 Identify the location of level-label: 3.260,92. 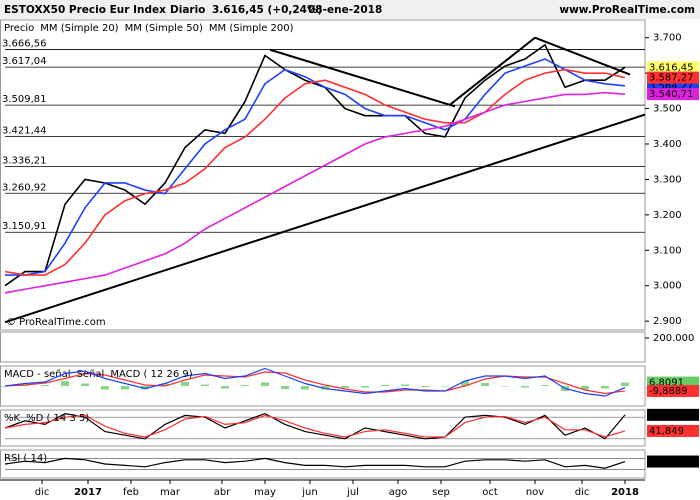
(24, 187).